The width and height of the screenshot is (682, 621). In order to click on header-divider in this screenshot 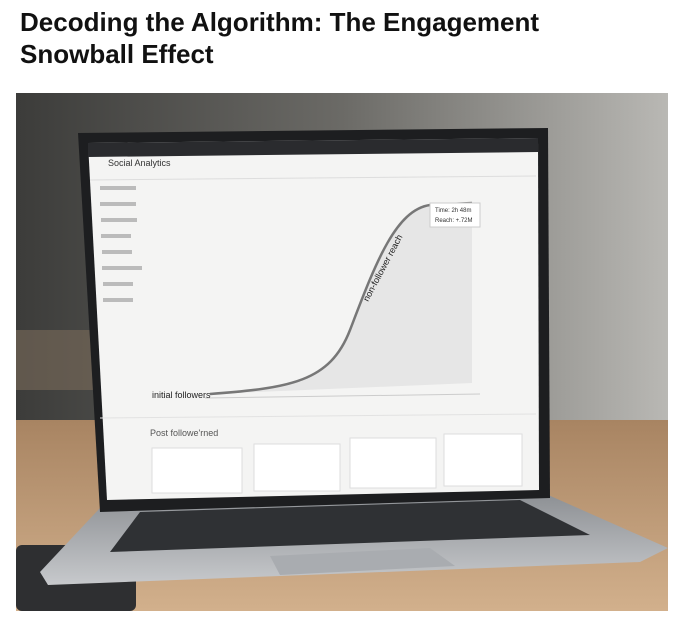, I will do `click(313, 178)`.